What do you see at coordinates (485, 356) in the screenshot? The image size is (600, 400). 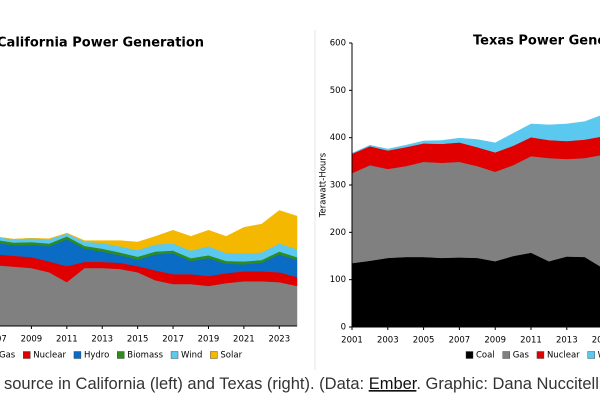 I see `legend-label: Coal` at bounding box center [485, 356].